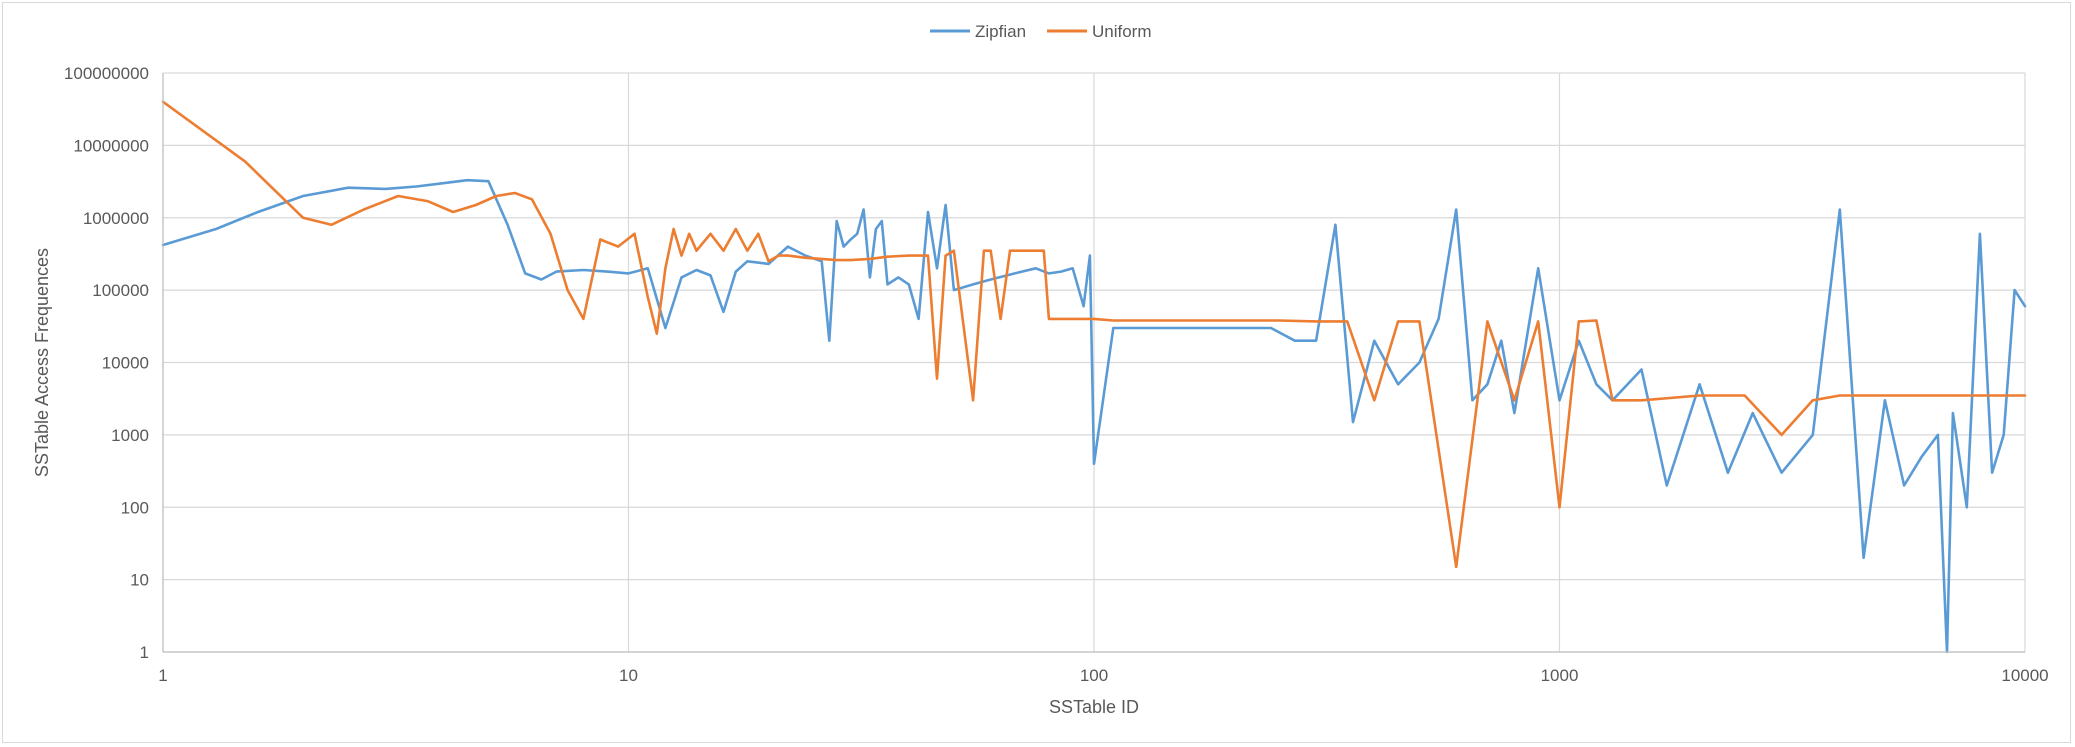 The image size is (2075, 747). What do you see at coordinates (130, 435) in the screenshot?
I see `y-tick-label: 1000` at bounding box center [130, 435].